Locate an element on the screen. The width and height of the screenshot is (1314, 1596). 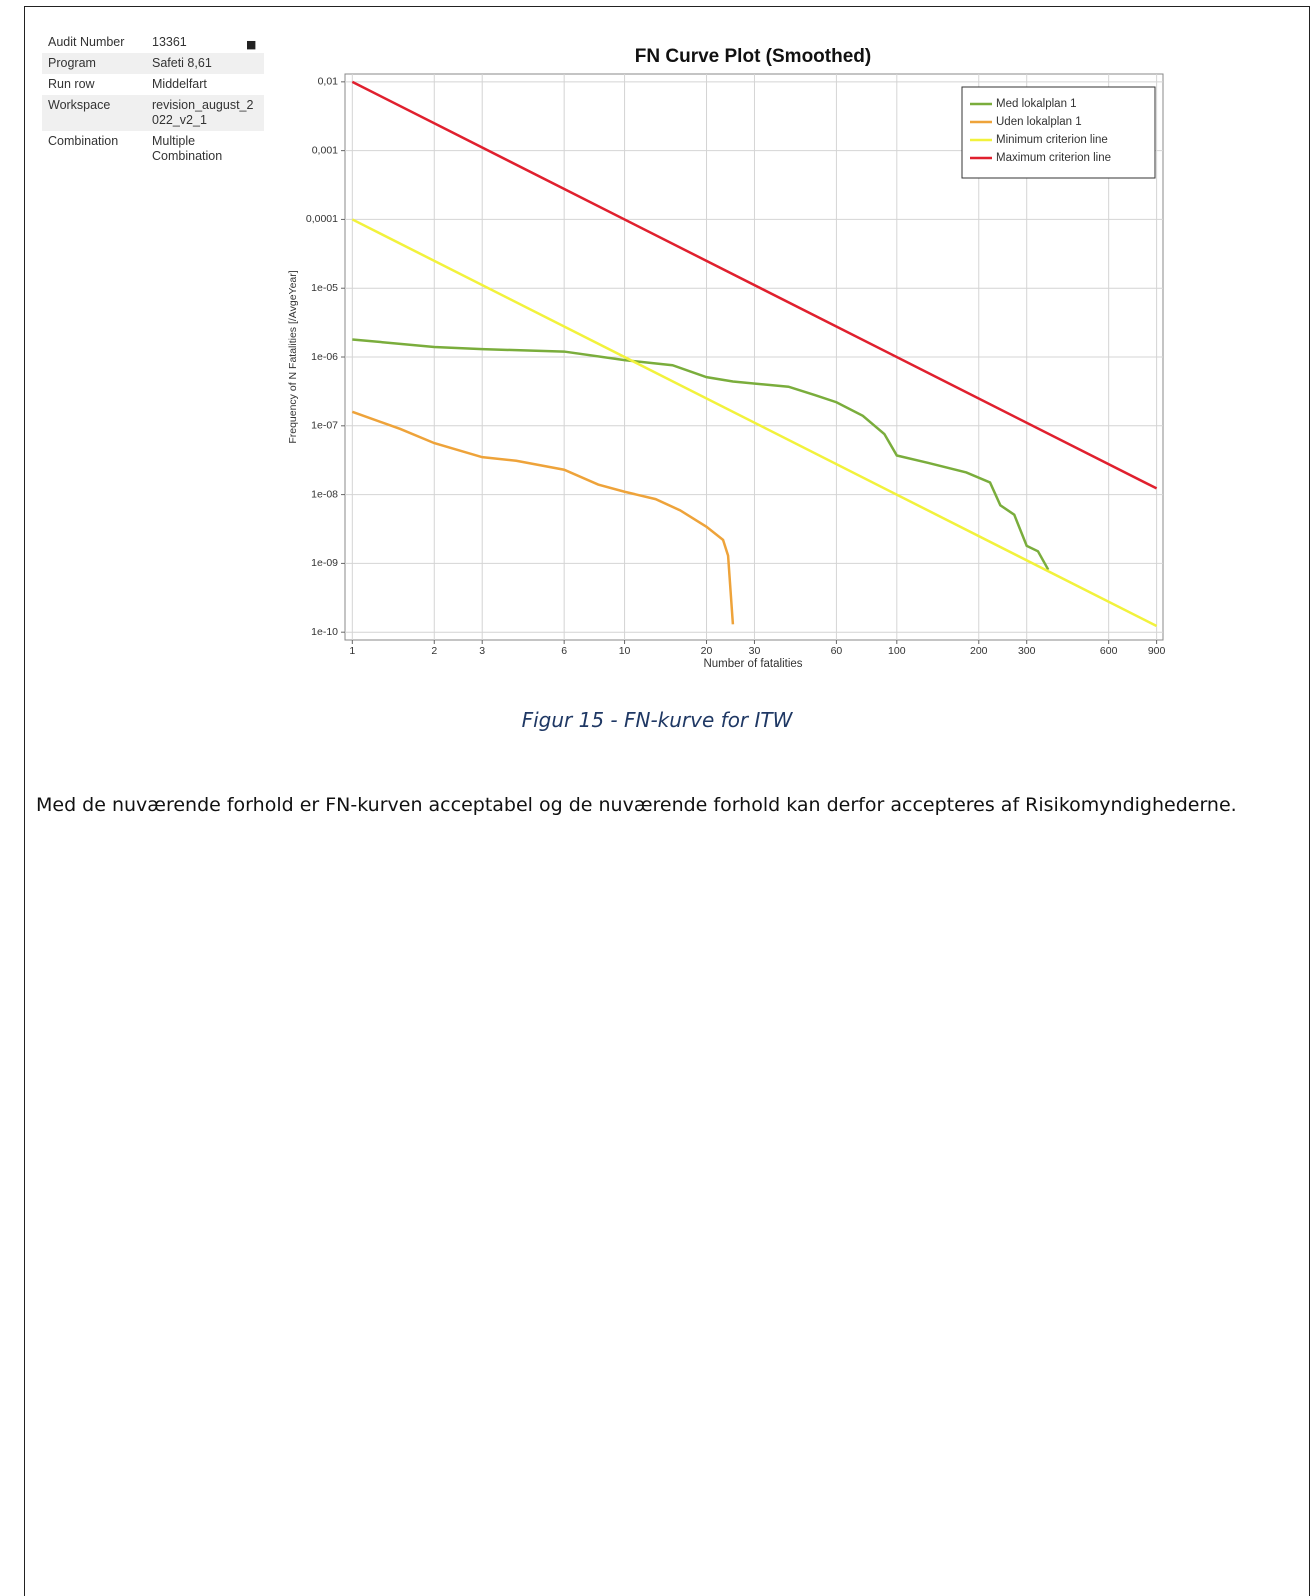
x-tick-label: 30 is located at coordinates (755, 651).